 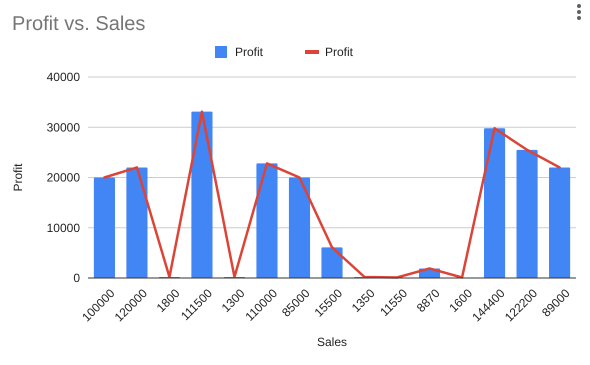 I want to click on y-tick-label: 10000, so click(x=63, y=227).